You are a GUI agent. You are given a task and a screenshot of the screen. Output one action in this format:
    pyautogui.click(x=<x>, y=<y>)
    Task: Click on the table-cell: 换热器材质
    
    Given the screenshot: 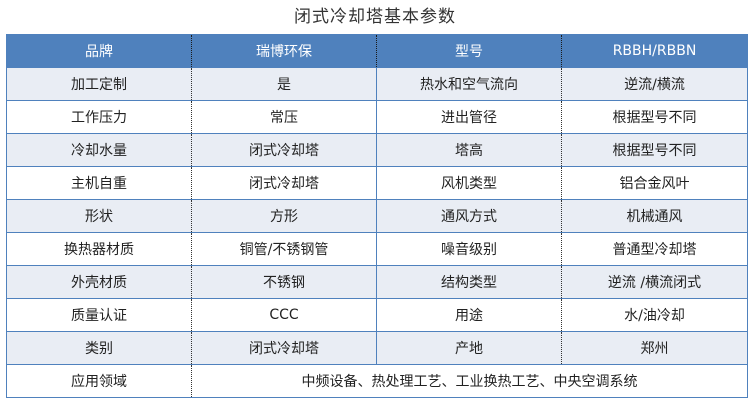 What is the action you would take?
    pyautogui.click(x=99, y=249)
    